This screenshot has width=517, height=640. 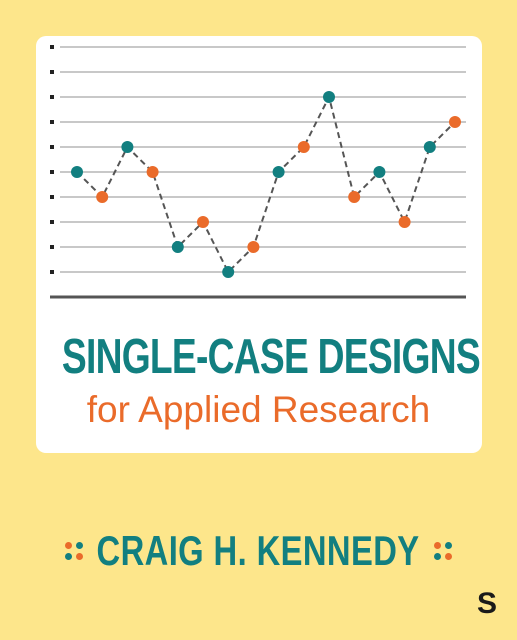 What do you see at coordinates (271, 357) in the screenshot?
I see `book-title: SINGLE-CASE DESIGNS` at bounding box center [271, 357].